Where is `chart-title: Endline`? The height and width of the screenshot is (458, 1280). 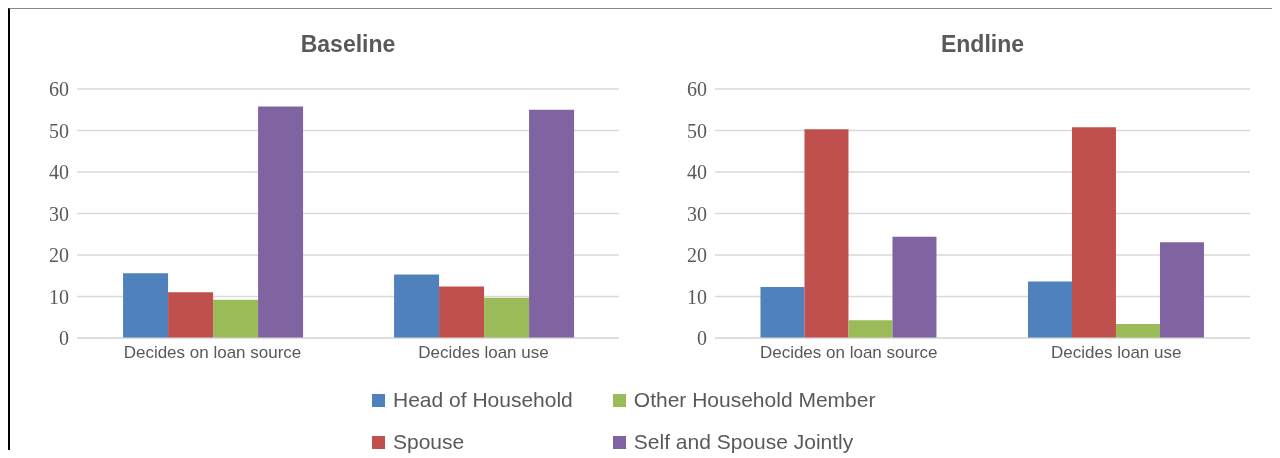 chart-title: Endline is located at coordinates (982, 44).